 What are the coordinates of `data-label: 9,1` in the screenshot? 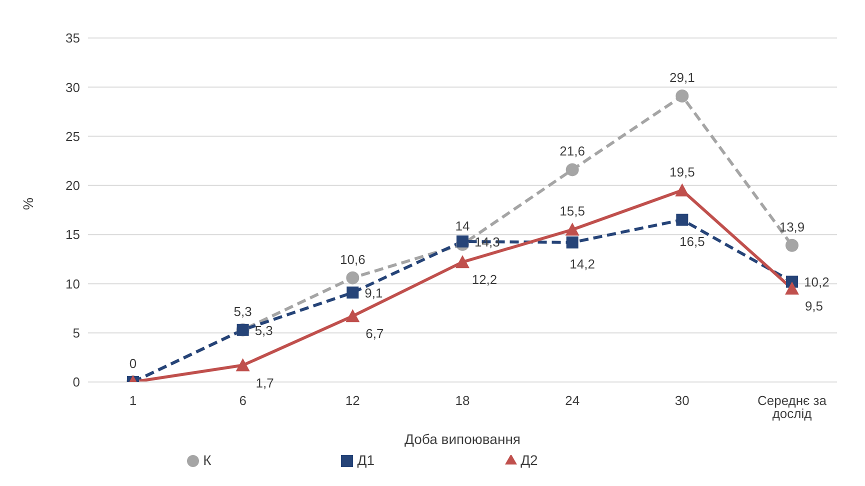 It's located at (373, 293).